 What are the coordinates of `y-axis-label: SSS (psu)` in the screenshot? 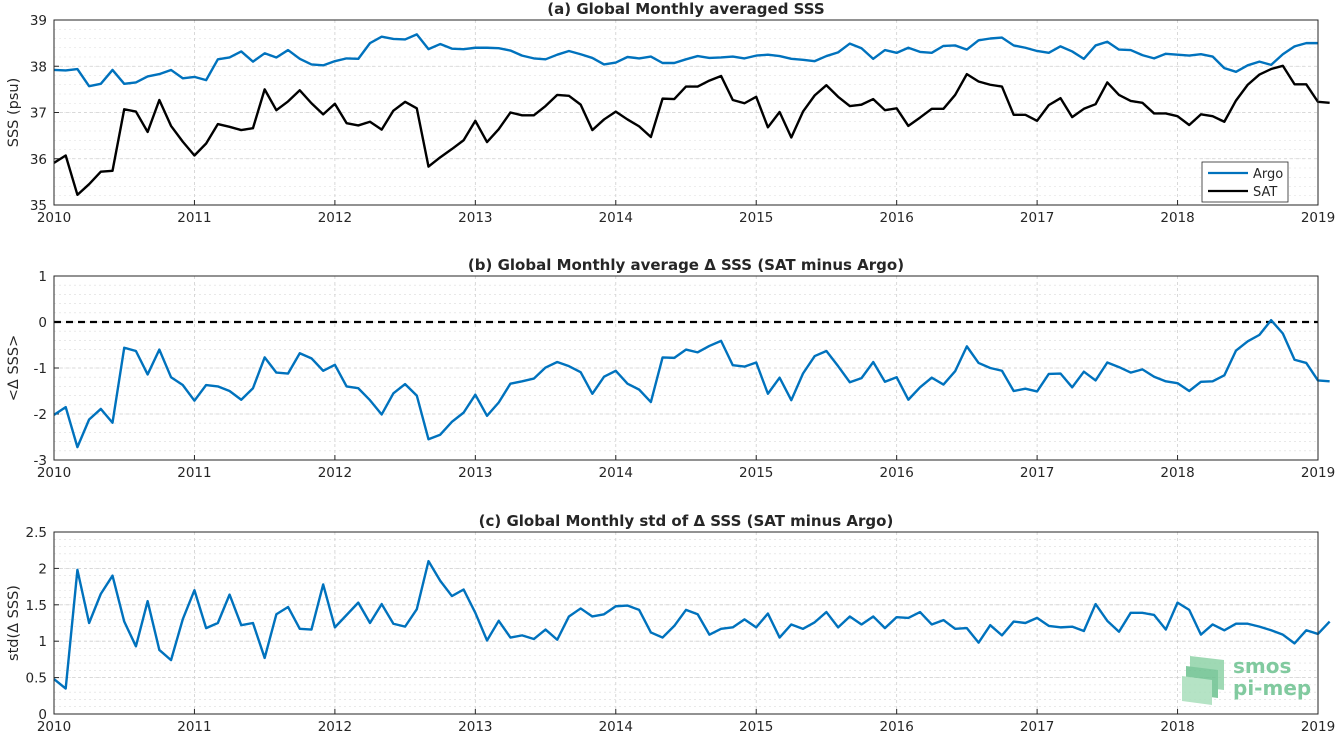 It's located at (14, 112).